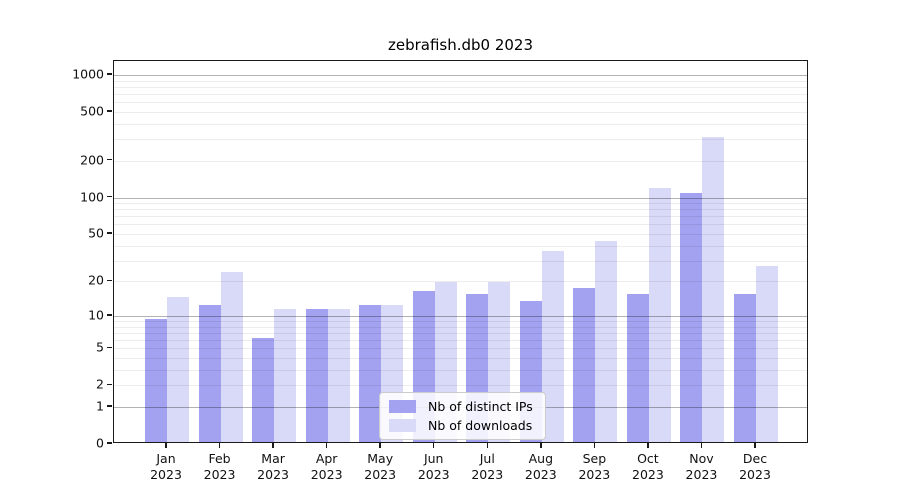 The width and height of the screenshot is (900, 500). I want to click on x-tick-label: Apr 2023, so click(327, 467).